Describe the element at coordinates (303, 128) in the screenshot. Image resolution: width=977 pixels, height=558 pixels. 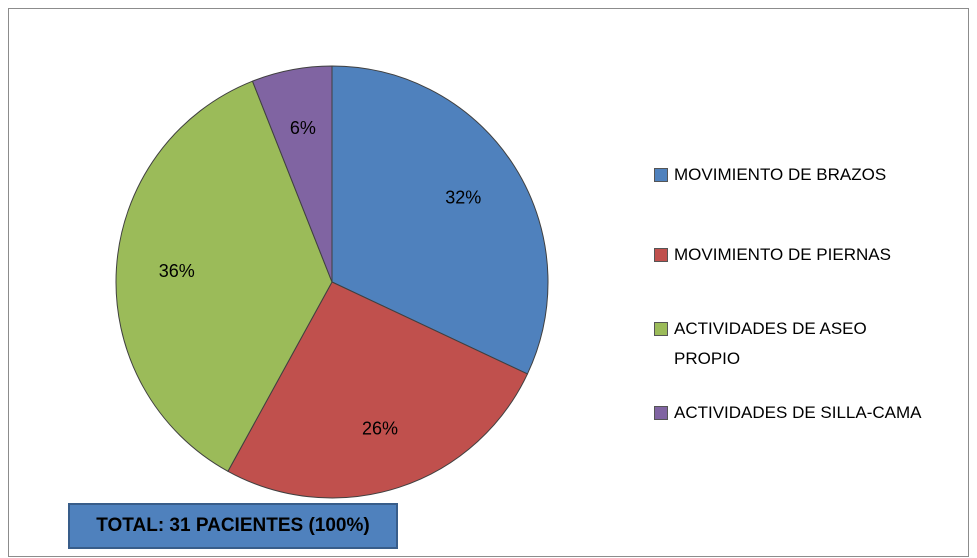
I see `data-label: 6%` at that location.